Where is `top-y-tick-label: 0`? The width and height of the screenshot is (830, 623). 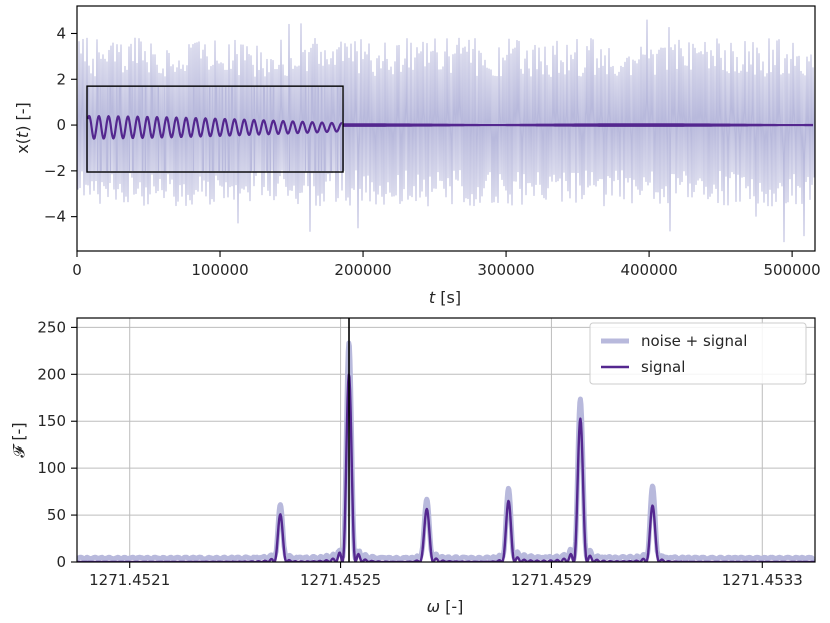 top-y-tick-label: 0 is located at coordinates (61, 125).